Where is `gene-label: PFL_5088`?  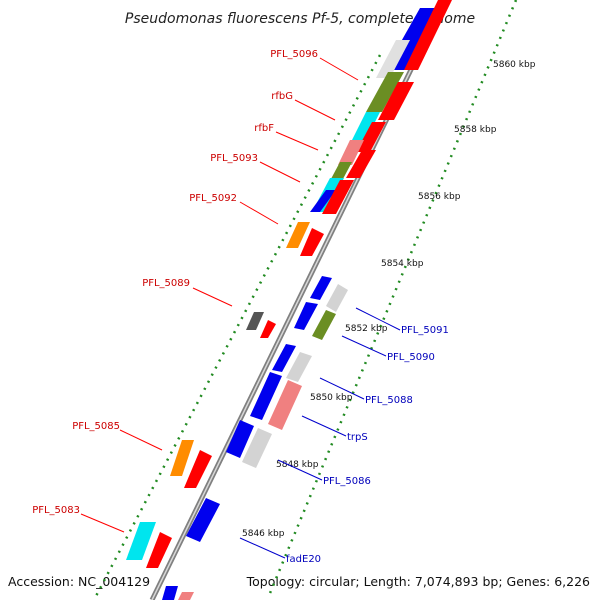 gene-label: PFL_5088 is located at coordinates (389, 400).